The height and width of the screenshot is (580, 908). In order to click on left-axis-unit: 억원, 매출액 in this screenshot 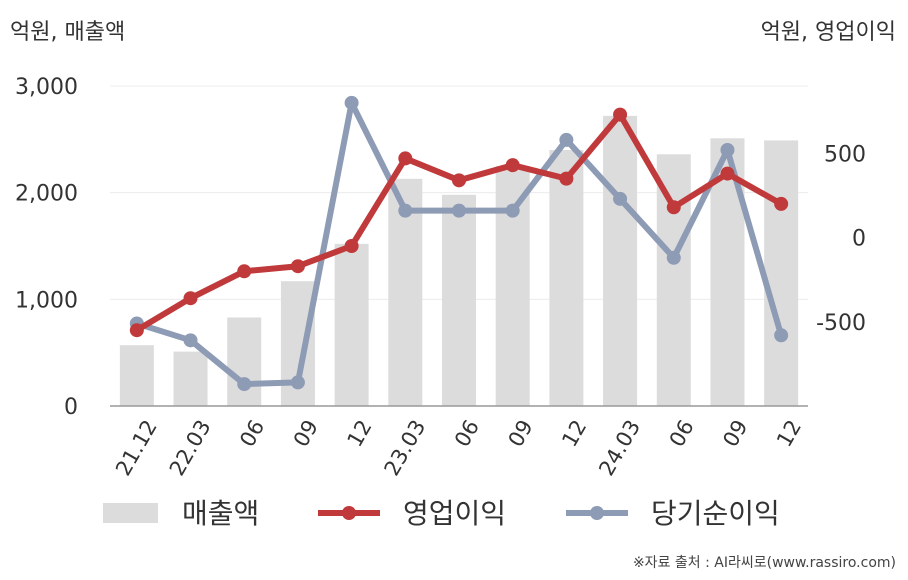, I will do `click(68, 32)`.